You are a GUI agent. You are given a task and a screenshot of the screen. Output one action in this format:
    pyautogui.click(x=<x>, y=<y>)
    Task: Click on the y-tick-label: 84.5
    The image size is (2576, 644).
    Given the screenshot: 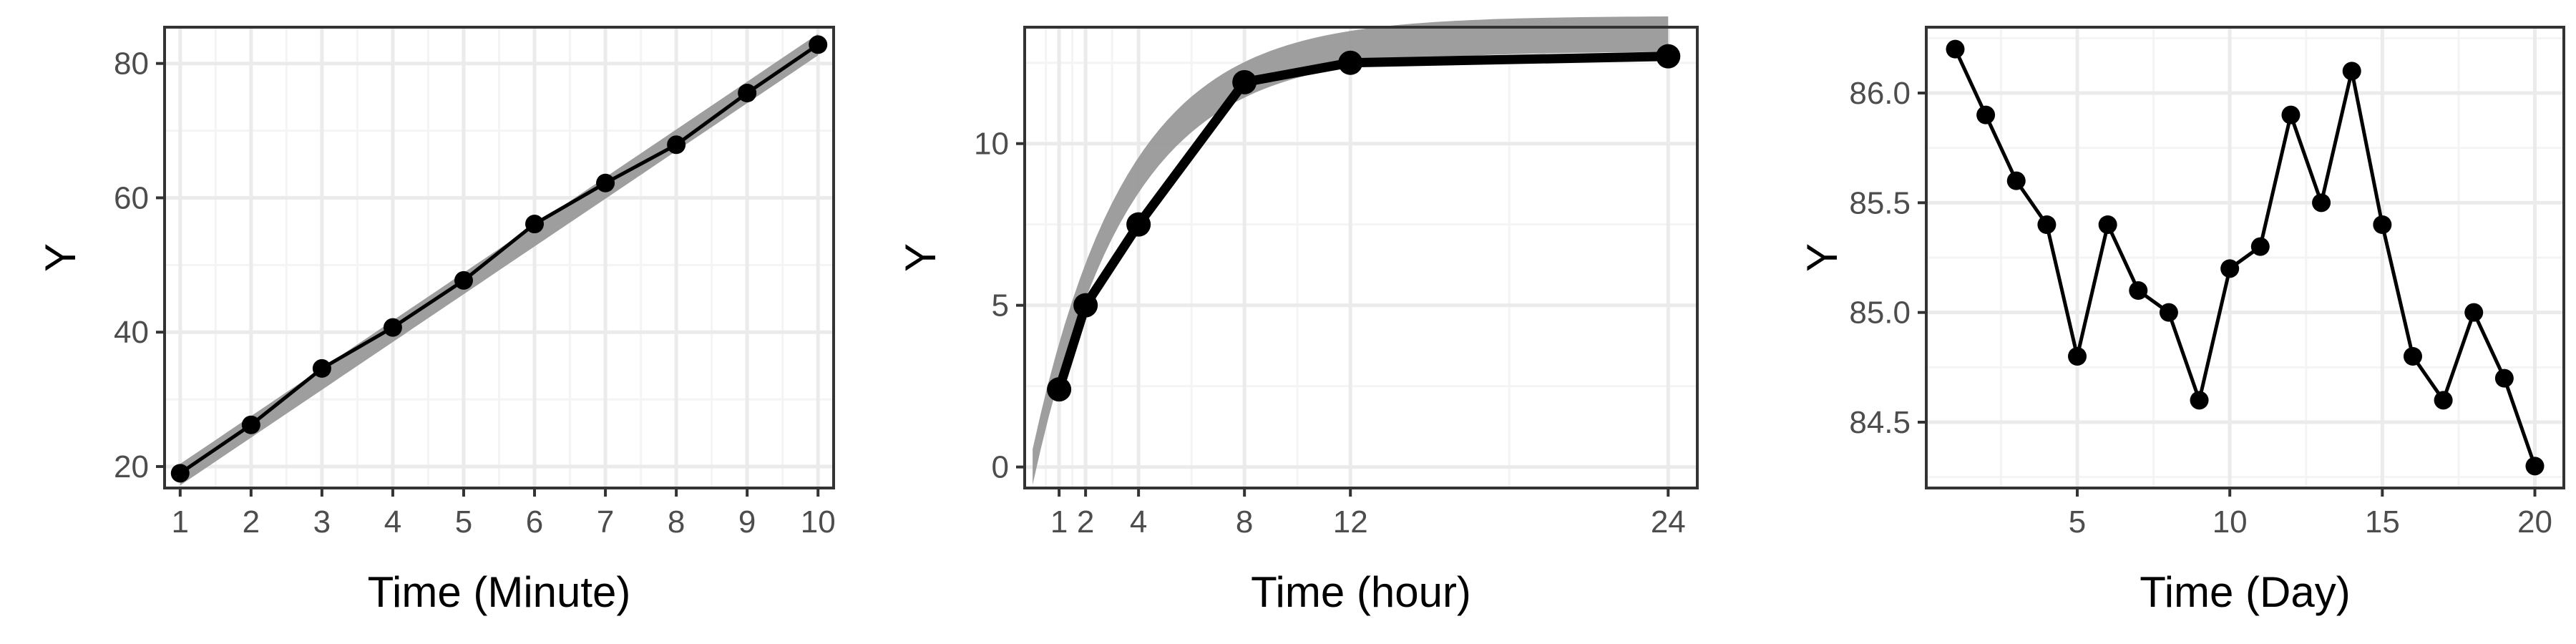 What is the action you would take?
    pyautogui.click(x=1880, y=422)
    